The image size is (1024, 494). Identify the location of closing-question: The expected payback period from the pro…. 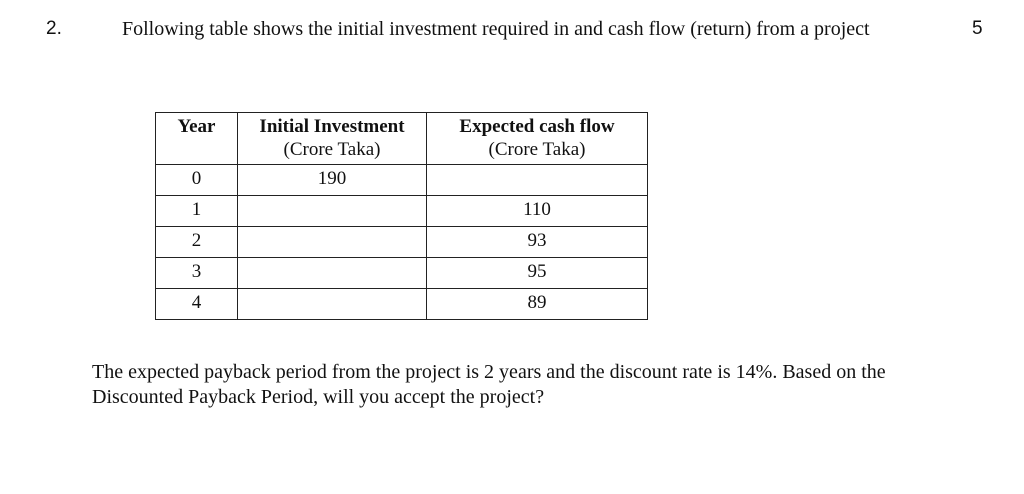
(522, 385).